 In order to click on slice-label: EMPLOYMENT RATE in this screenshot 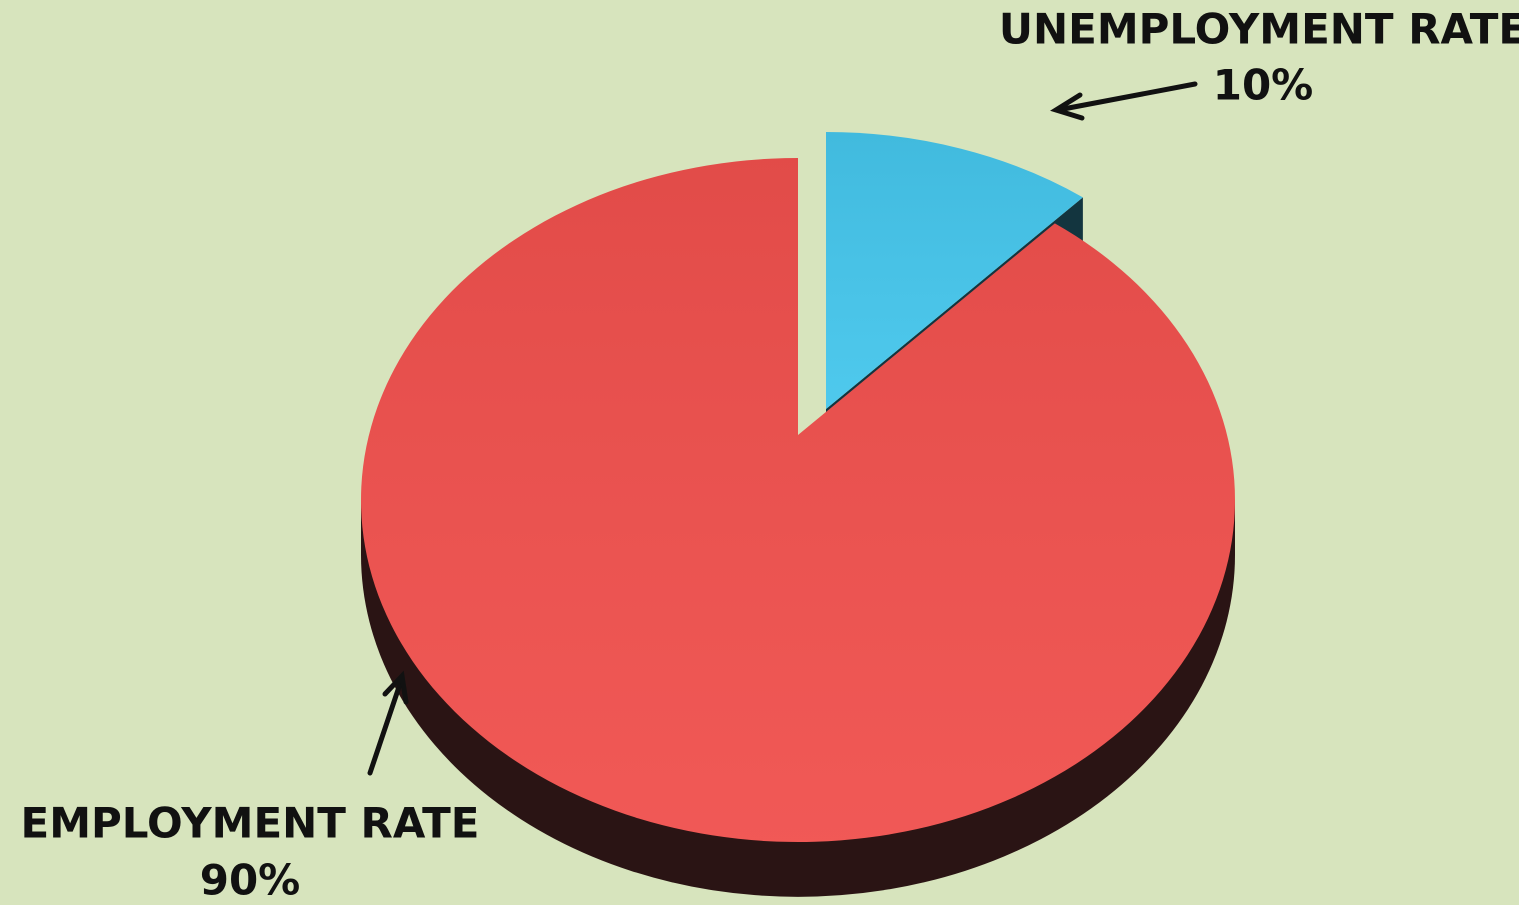, I will do `click(250, 823)`.